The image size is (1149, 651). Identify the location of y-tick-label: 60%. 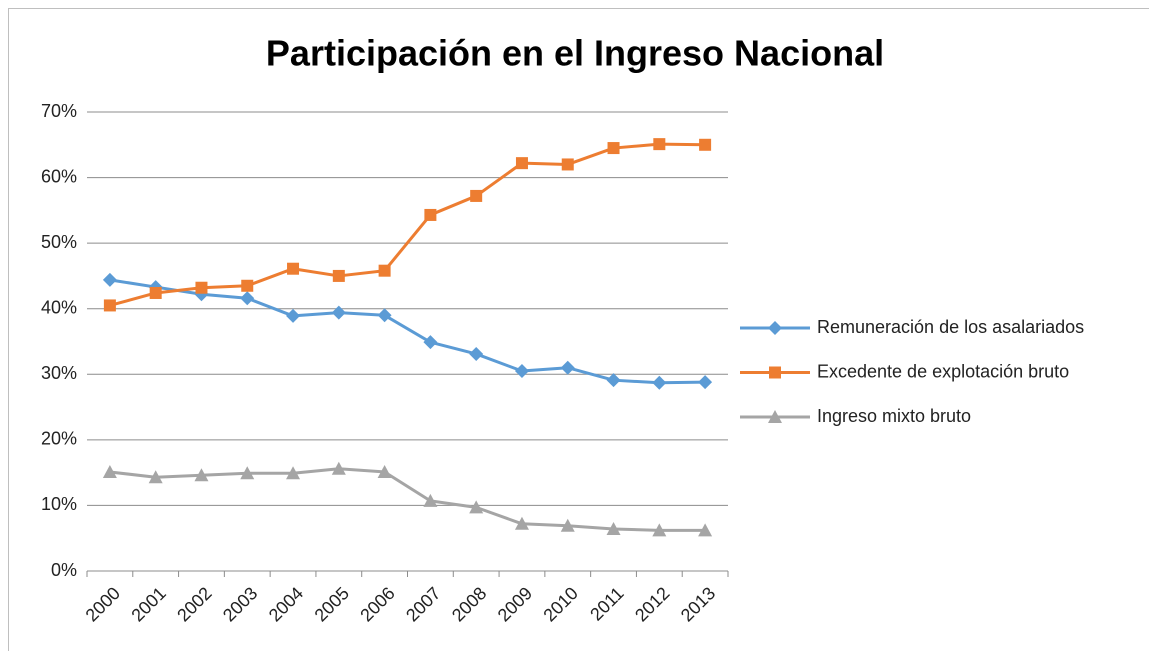
(59, 176).